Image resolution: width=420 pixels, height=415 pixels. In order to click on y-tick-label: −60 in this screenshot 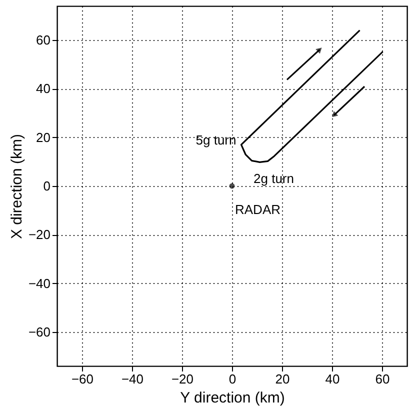, I will do `click(39, 332)`.